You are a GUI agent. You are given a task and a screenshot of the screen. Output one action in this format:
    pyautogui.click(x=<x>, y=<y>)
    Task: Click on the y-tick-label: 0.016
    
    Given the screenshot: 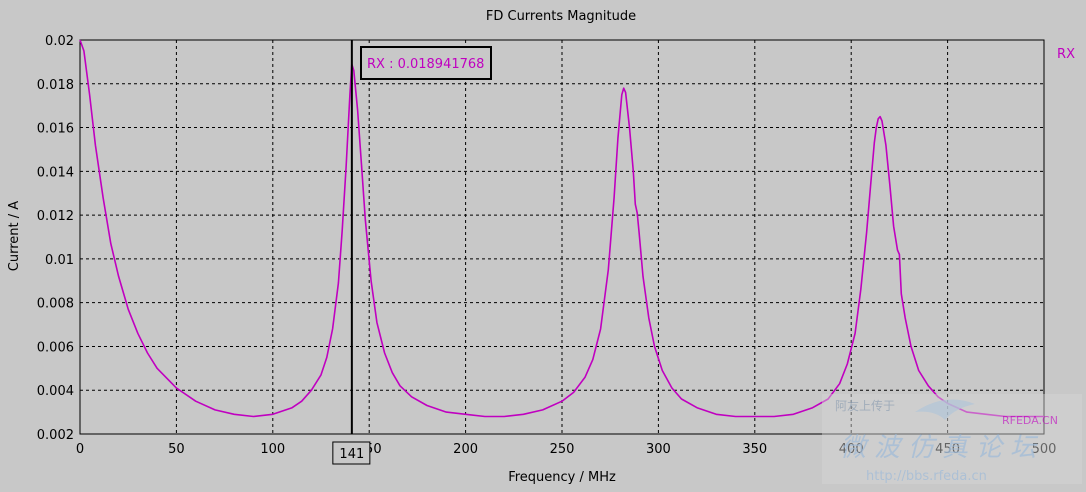 What is the action you would take?
    pyautogui.click(x=55, y=129)
    